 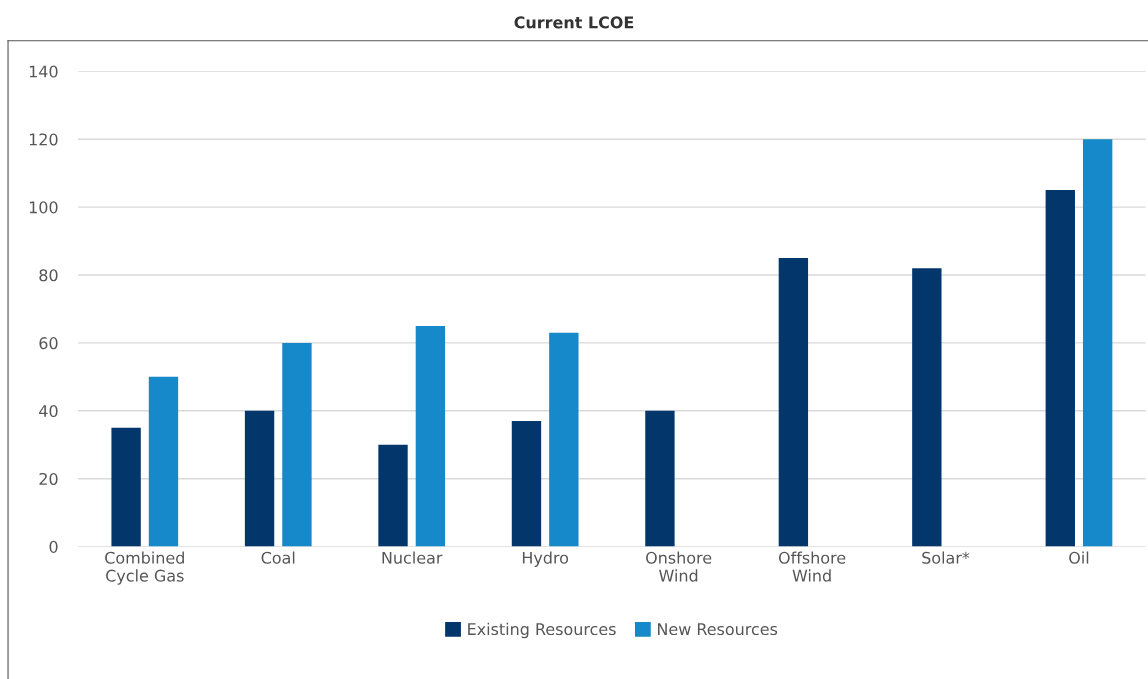 I want to click on y-tick-label: 60, so click(x=48, y=343).